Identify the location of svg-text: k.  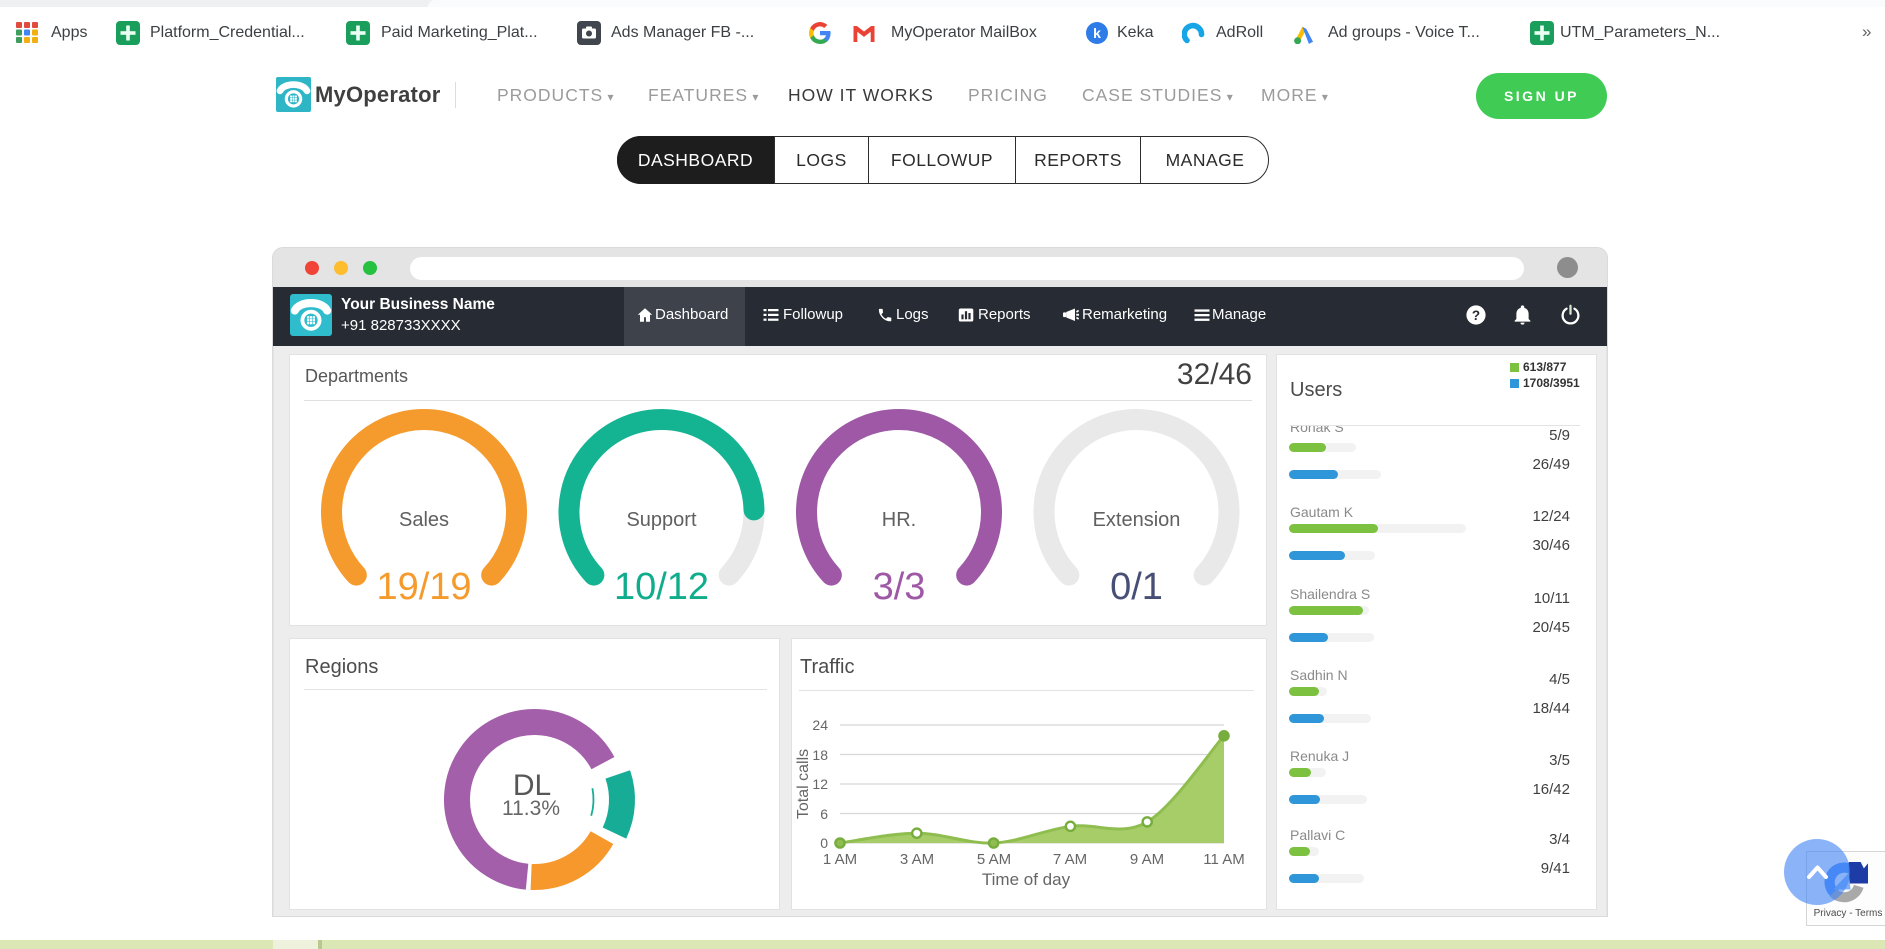
(1097, 33).